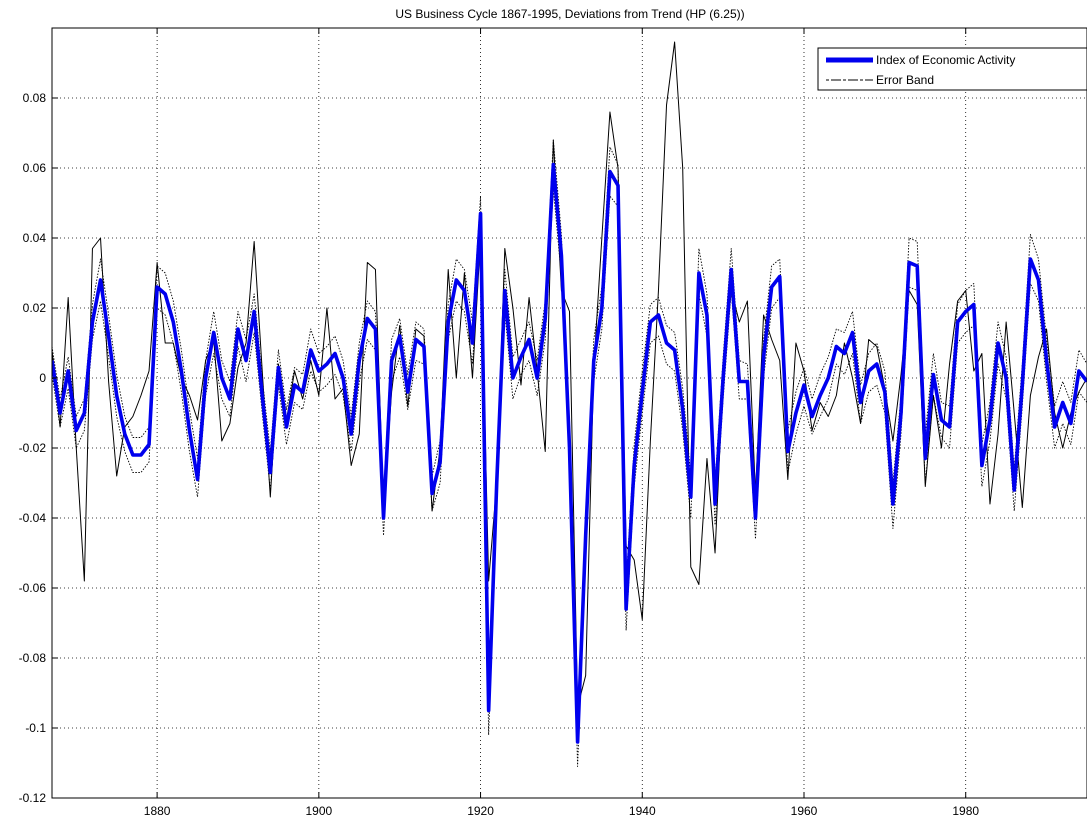 The height and width of the screenshot is (828, 1087). Describe the element at coordinates (157, 811) in the screenshot. I see `x-tick-label: 1880` at that location.